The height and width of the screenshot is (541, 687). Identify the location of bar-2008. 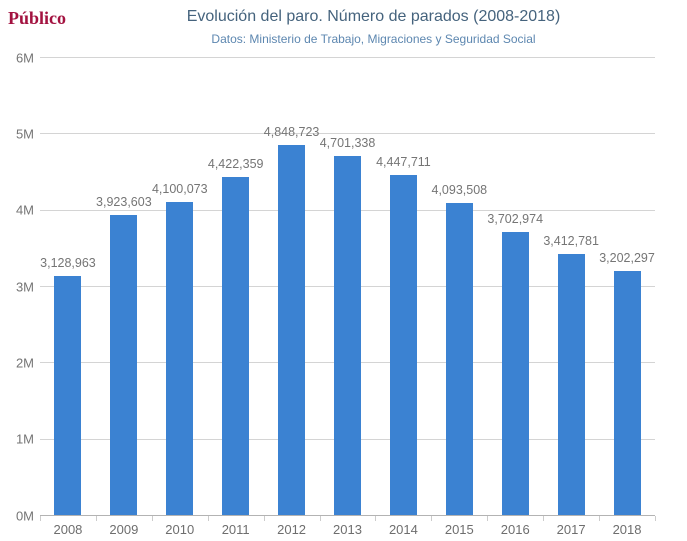
(68, 395).